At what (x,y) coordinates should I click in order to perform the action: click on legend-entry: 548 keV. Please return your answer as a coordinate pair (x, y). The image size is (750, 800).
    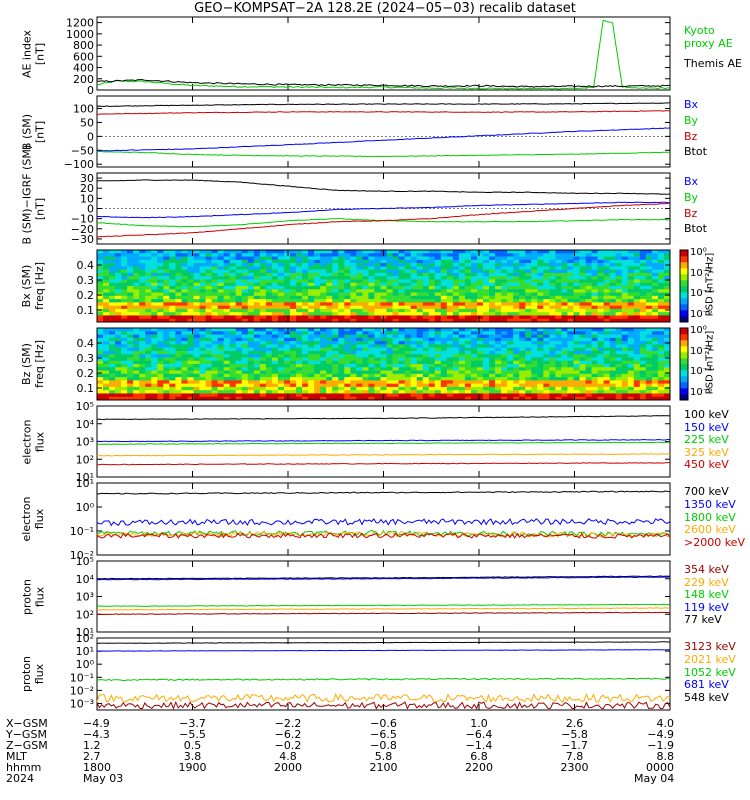
    Looking at the image, I should click on (706, 698).